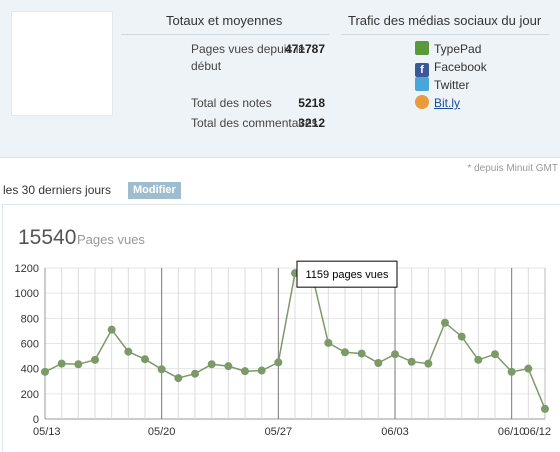 Image resolution: width=560 pixels, height=452 pixels. Describe the element at coordinates (248, 57) in the screenshot. I see `stat-label: Pages vues depuis le début` at that location.